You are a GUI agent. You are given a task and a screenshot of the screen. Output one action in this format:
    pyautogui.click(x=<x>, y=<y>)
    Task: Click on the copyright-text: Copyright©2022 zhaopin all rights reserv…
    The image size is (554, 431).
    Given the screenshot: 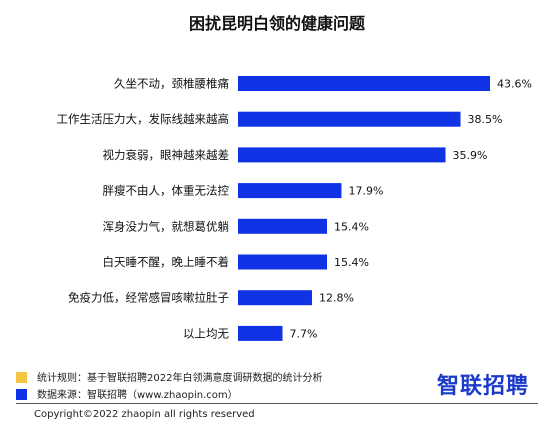 What is the action you would take?
    pyautogui.click(x=144, y=414)
    